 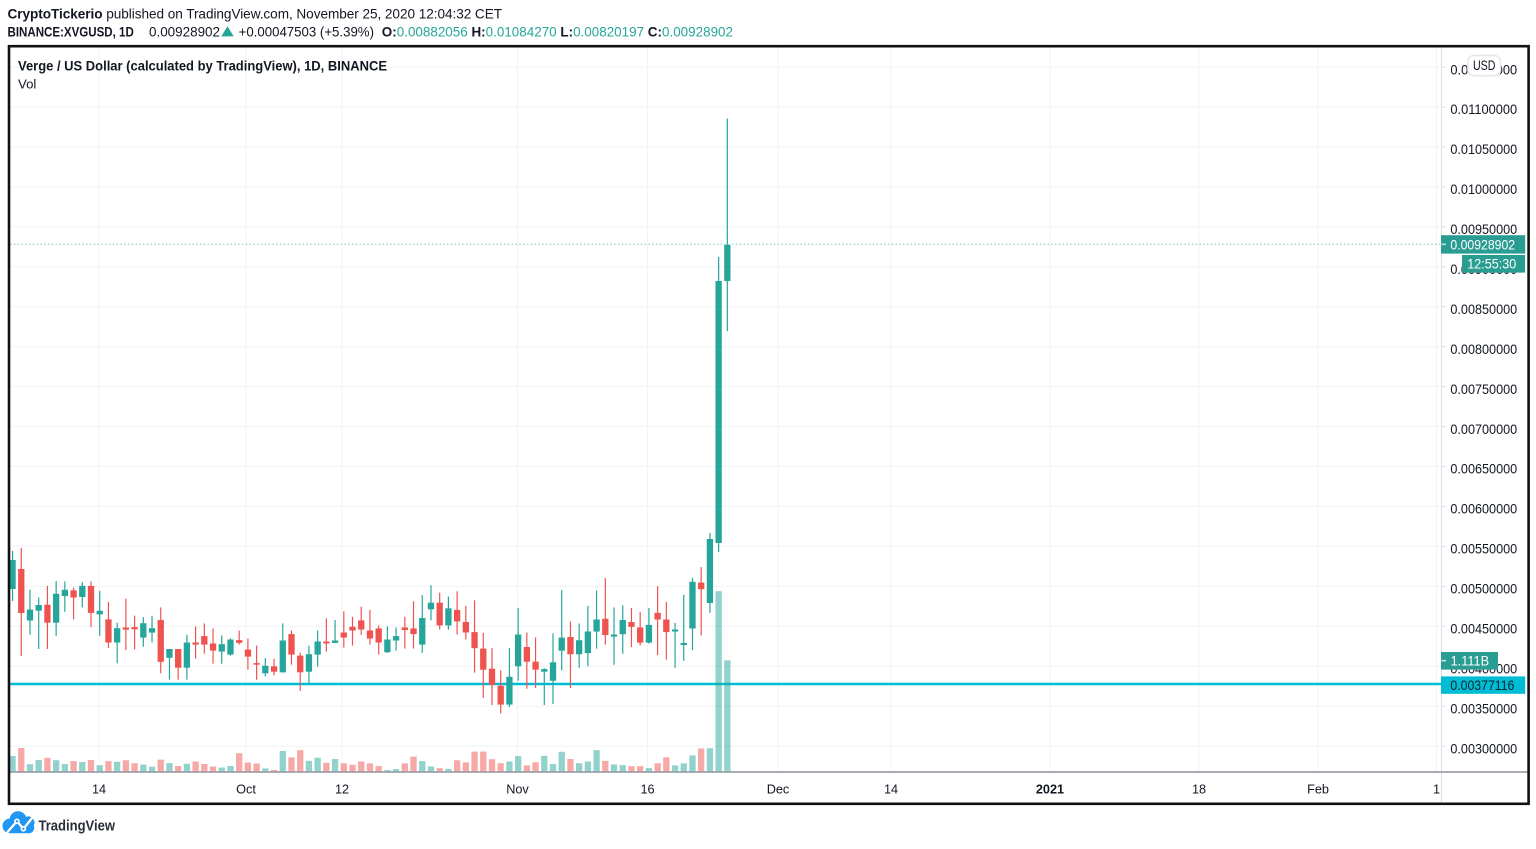 What do you see at coordinates (1484, 65) in the screenshot?
I see `svg-text: USD` at bounding box center [1484, 65].